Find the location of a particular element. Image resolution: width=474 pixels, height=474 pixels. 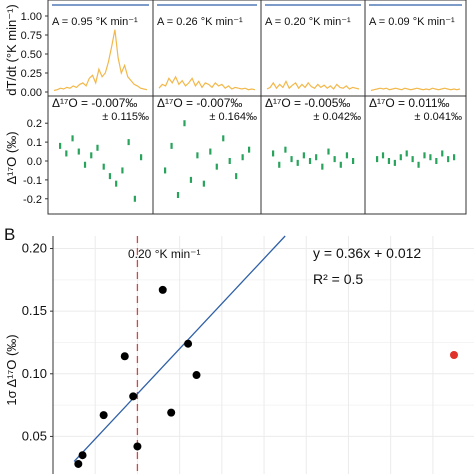

panel-b-tick-label: 0.20 is located at coordinates (34, 248).